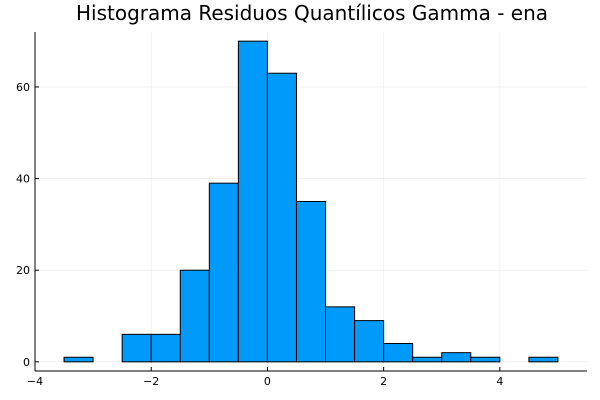 The height and width of the screenshot is (400, 600). Describe the element at coordinates (23, 270) in the screenshot. I see `y-tick-label: 20` at that location.